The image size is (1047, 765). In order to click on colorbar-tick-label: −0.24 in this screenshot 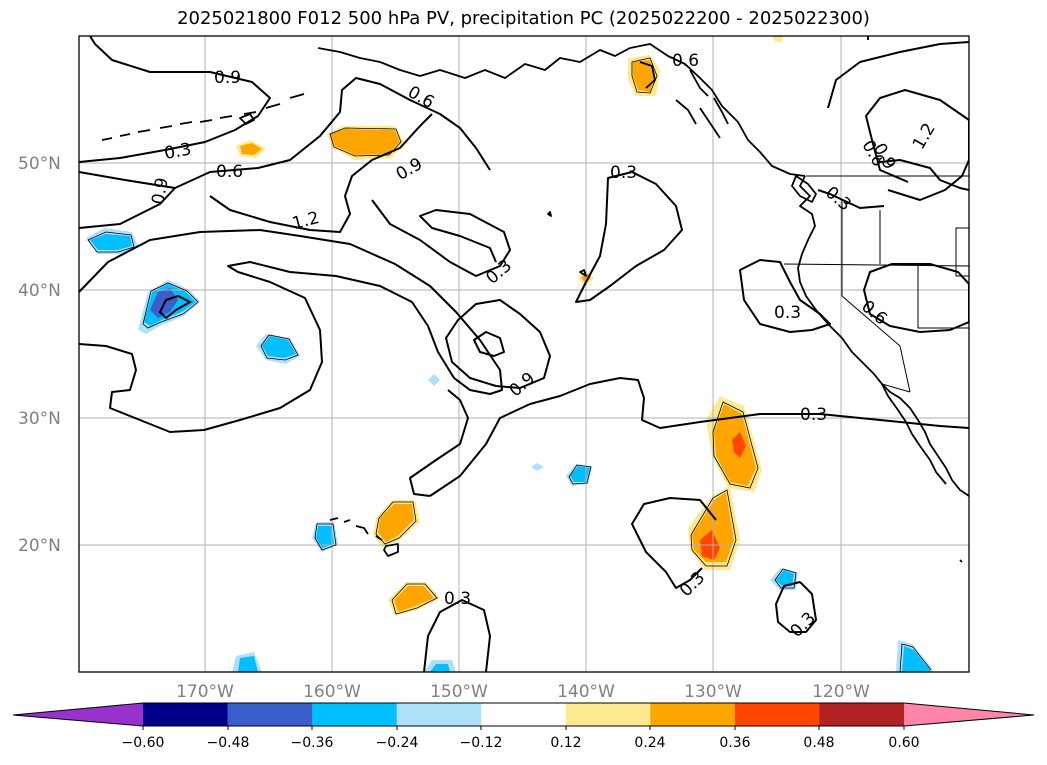, I will do `click(397, 743)`.